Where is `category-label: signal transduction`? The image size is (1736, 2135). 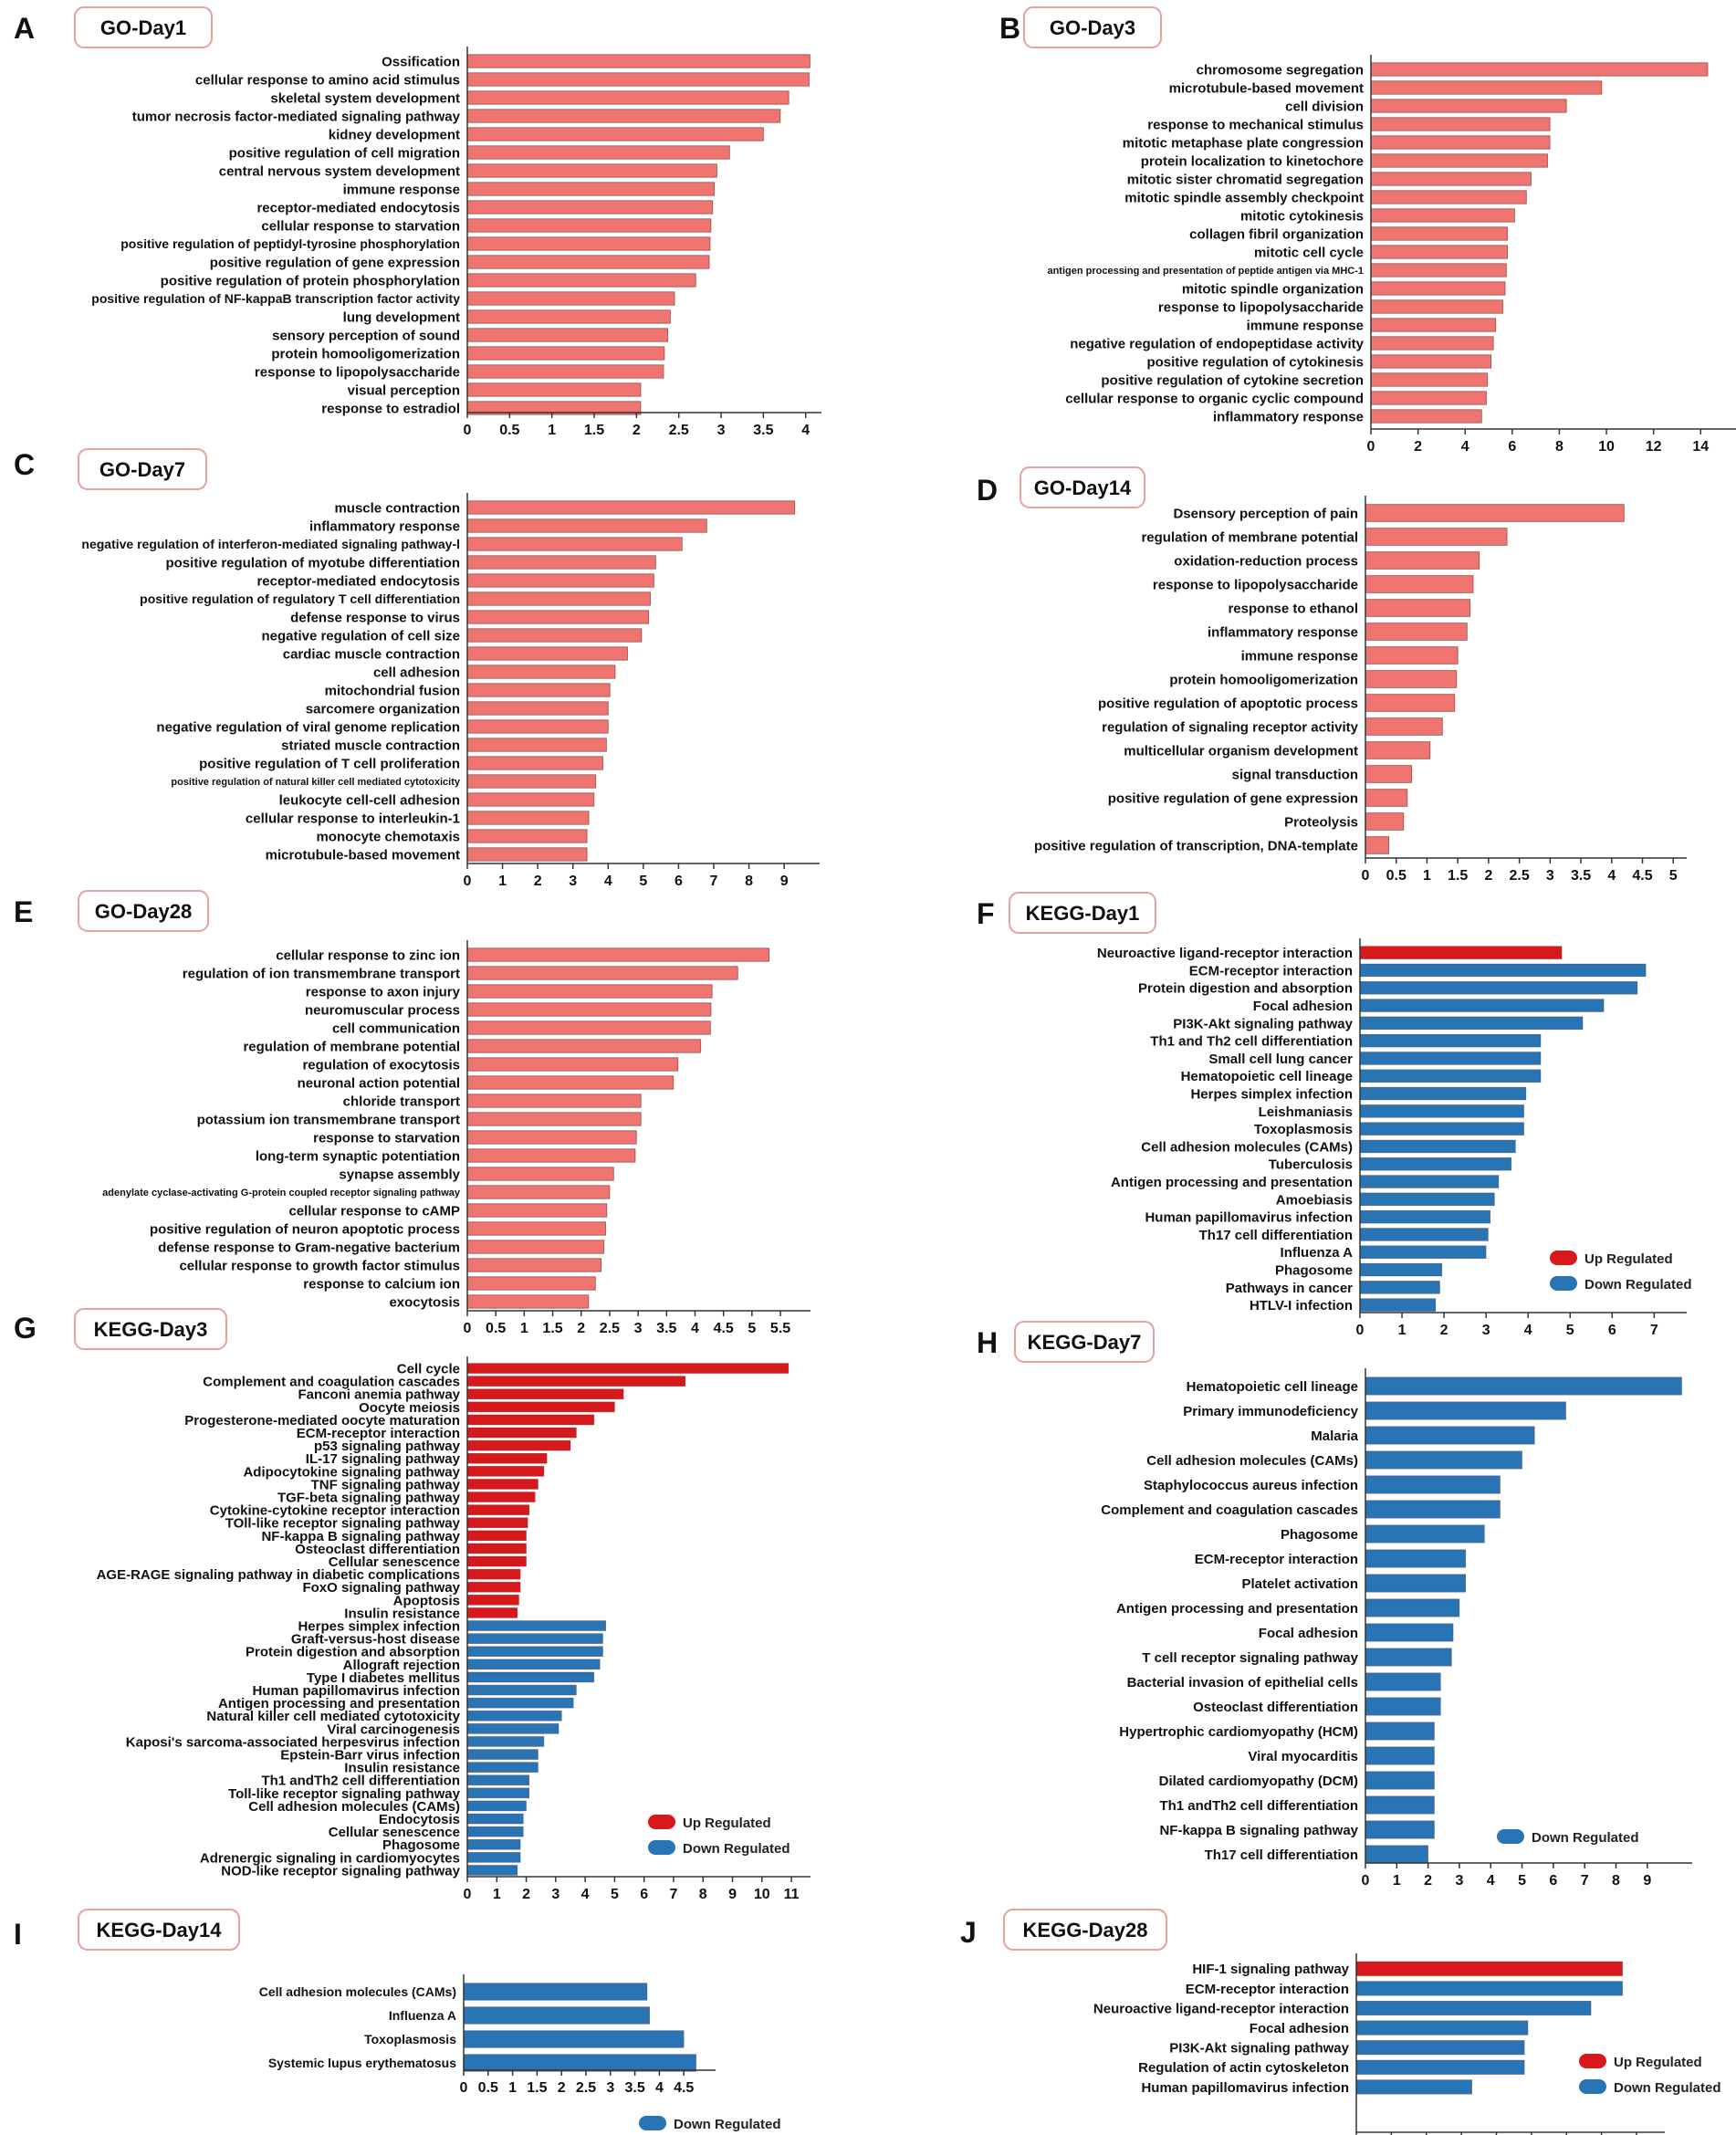 category-label: signal transduction is located at coordinates (1295, 775).